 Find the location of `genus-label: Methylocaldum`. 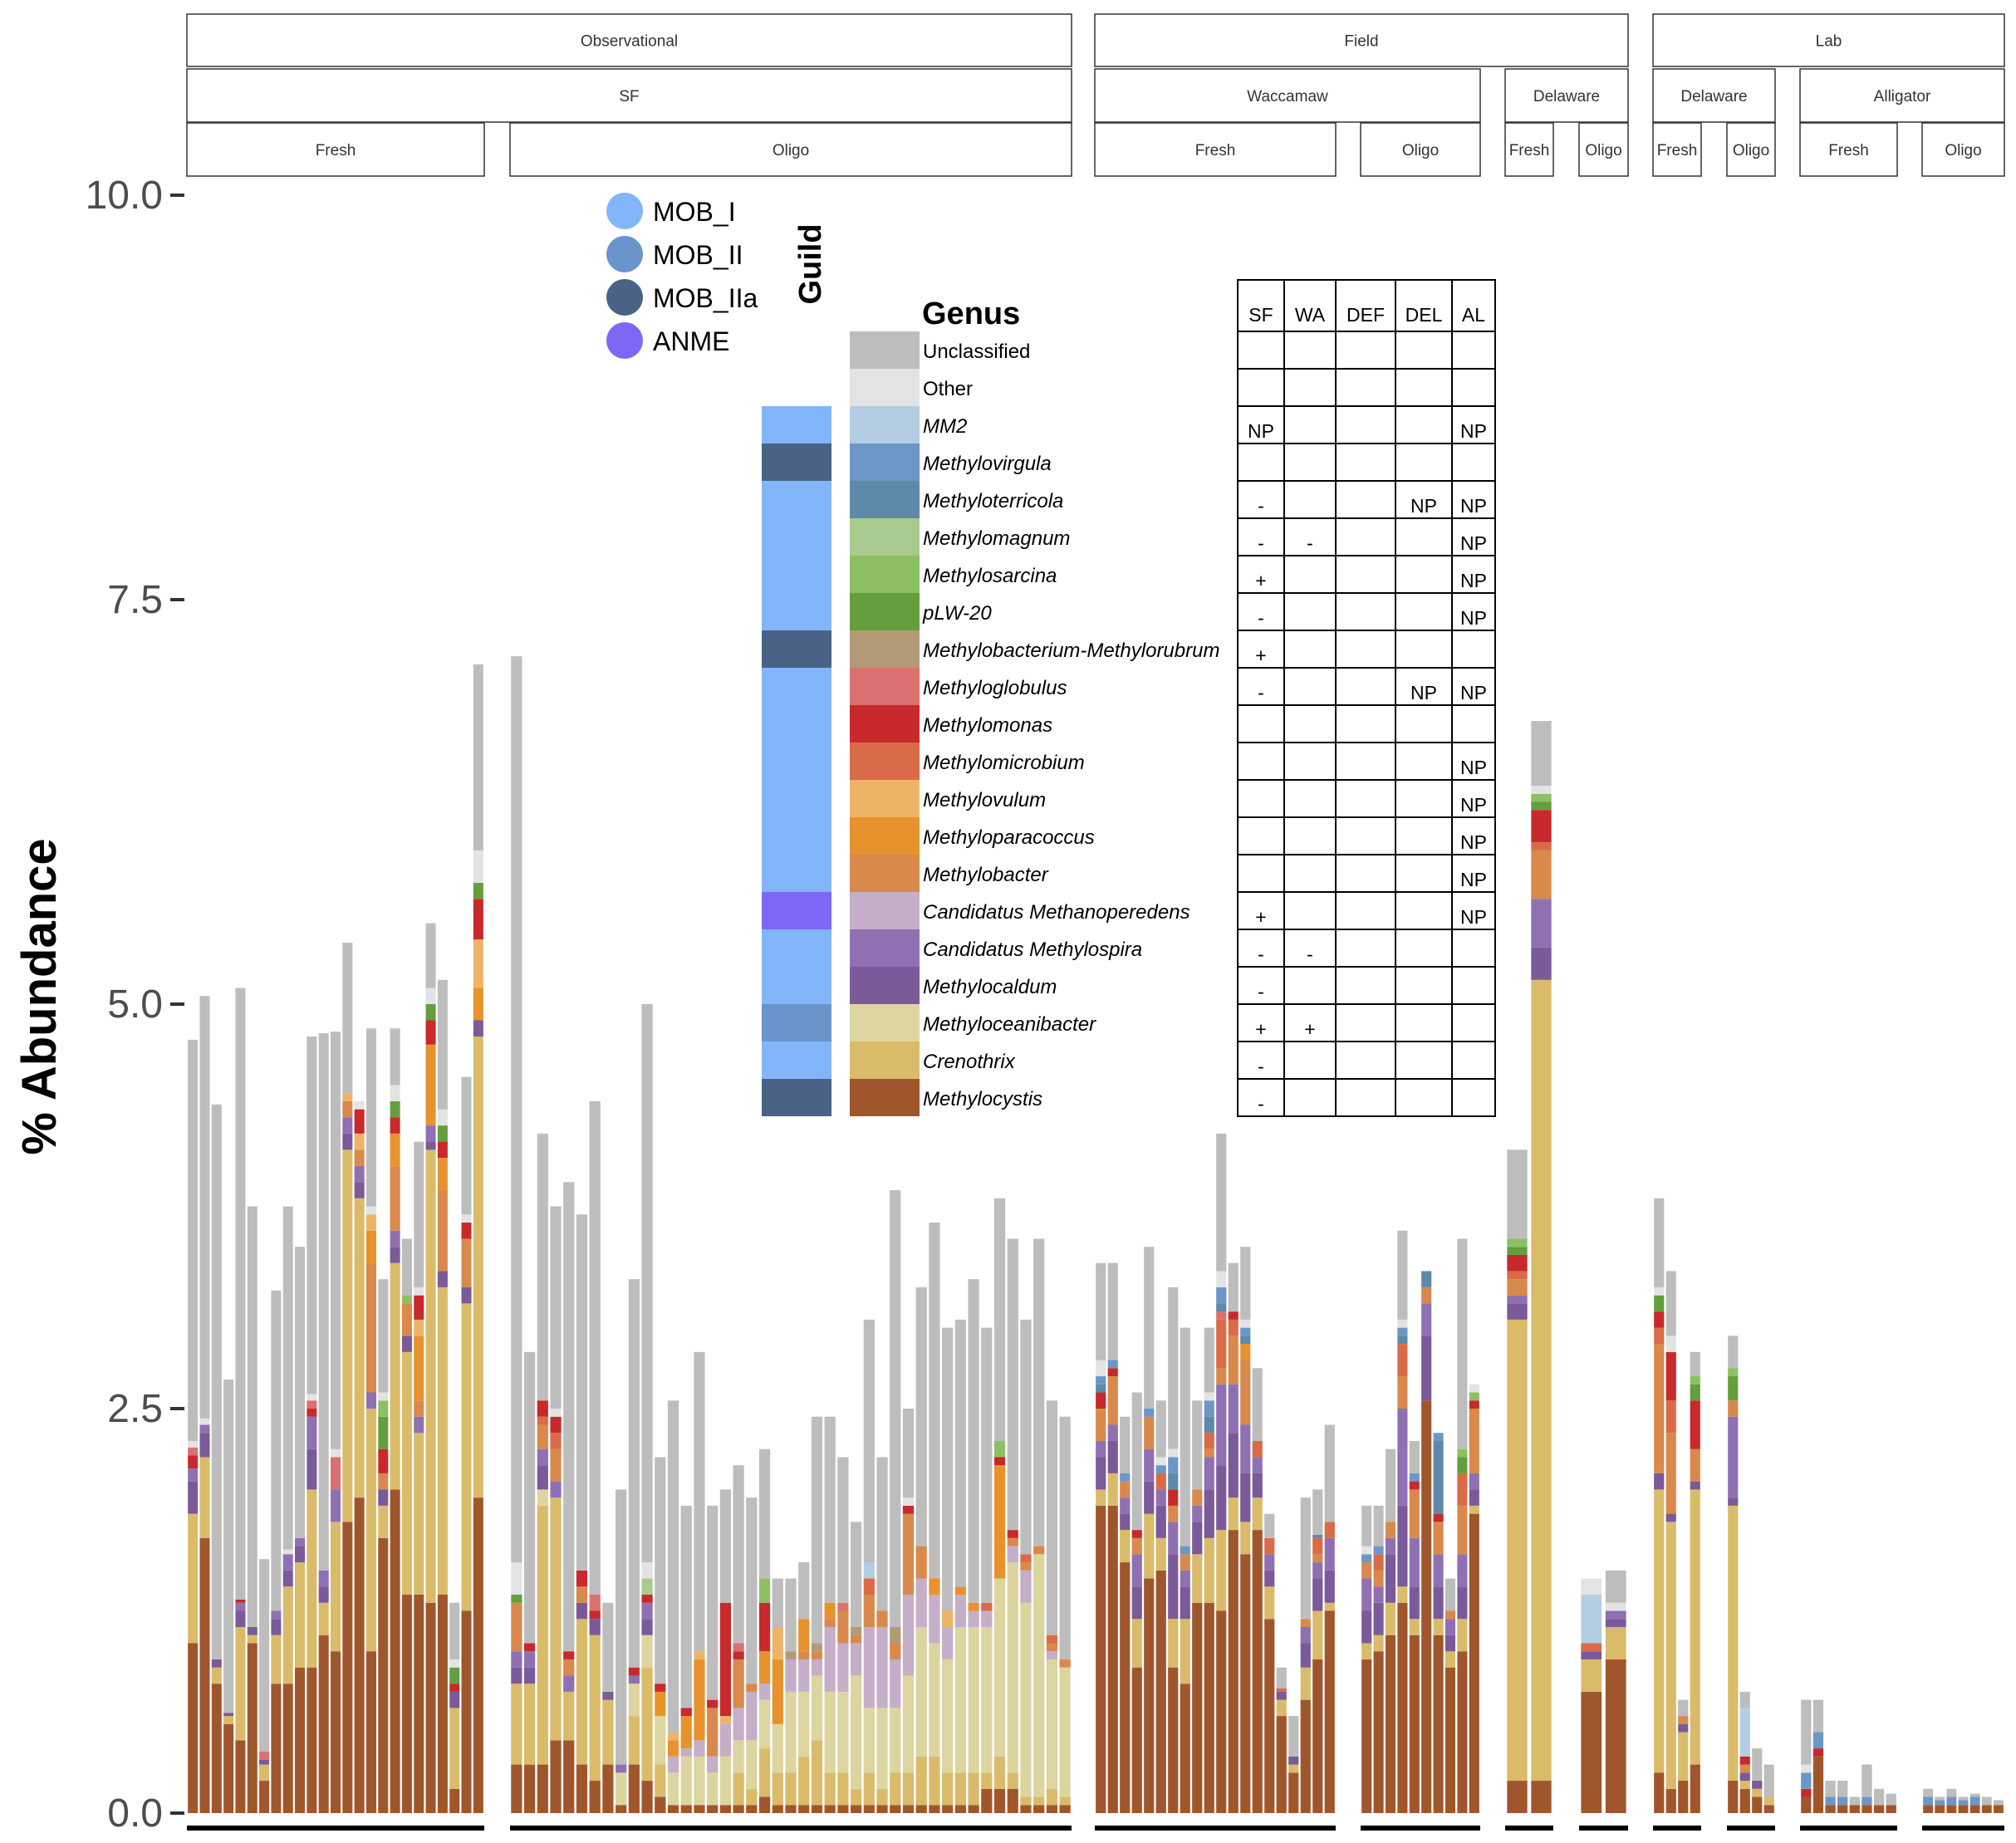

genus-label: Methylocaldum is located at coordinates (990, 987).